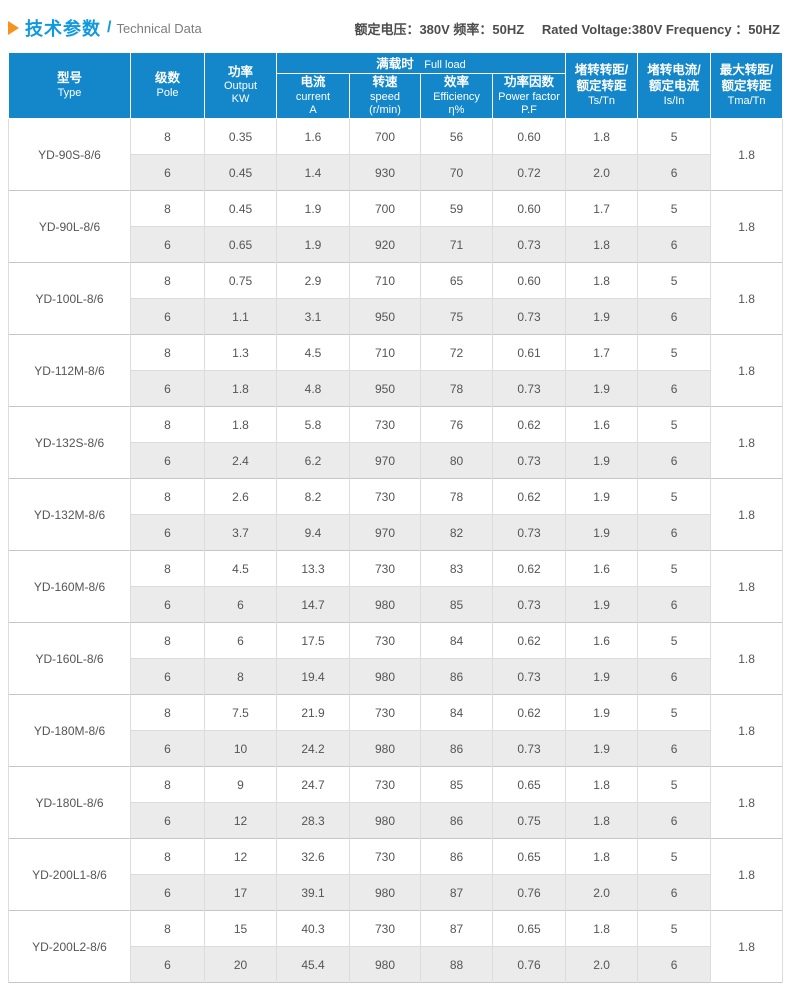 This screenshot has width=790, height=1005. Describe the element at coordinates (396, 820) in the screenshot. I see `table-row: 6 12 28.3 980 86 0.75 1.8 6` at that location.